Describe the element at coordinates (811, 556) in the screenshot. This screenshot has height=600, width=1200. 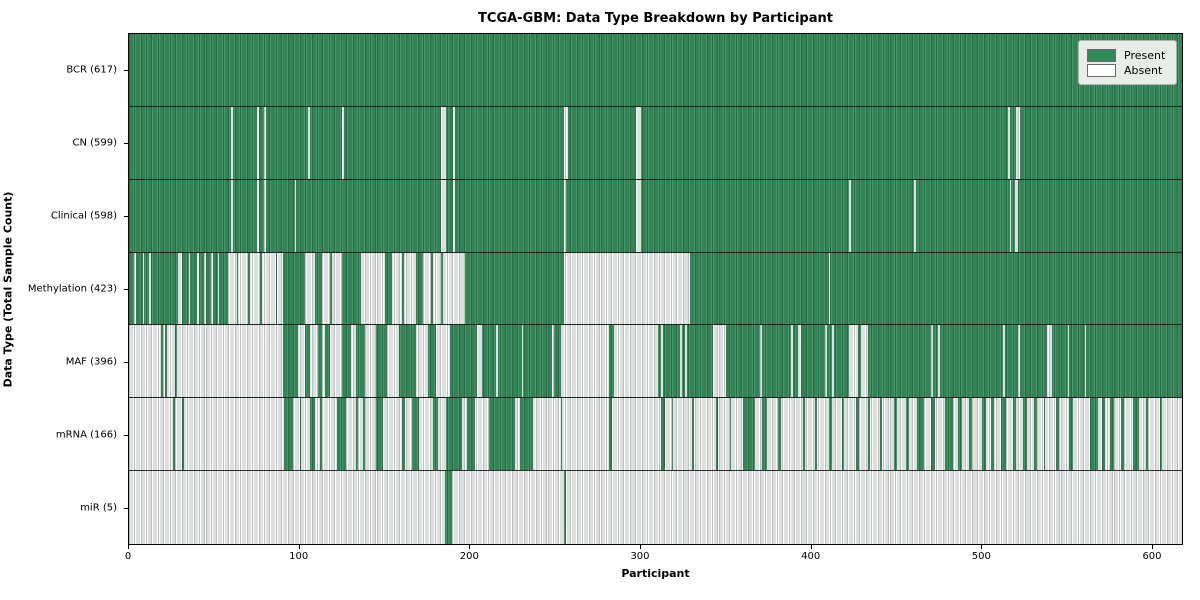
I see `x-tick-label-400: 400` at that location.